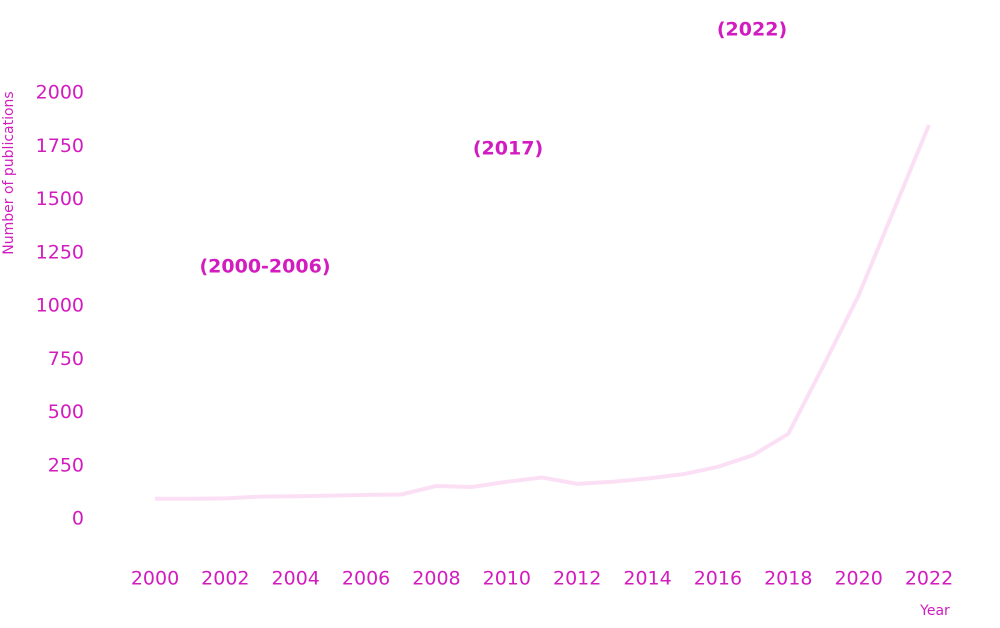 This screenshot has width=1000, height=628. I want to click on y-tick-label: 2000, so click(60, 93).